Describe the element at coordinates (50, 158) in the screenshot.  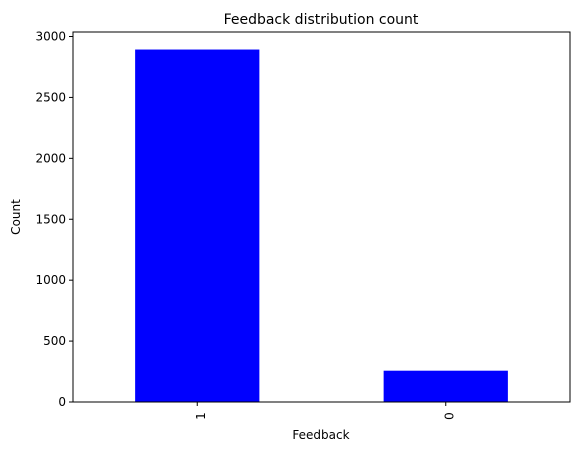
I see `y-tick-label-2000: 2000` at that location.